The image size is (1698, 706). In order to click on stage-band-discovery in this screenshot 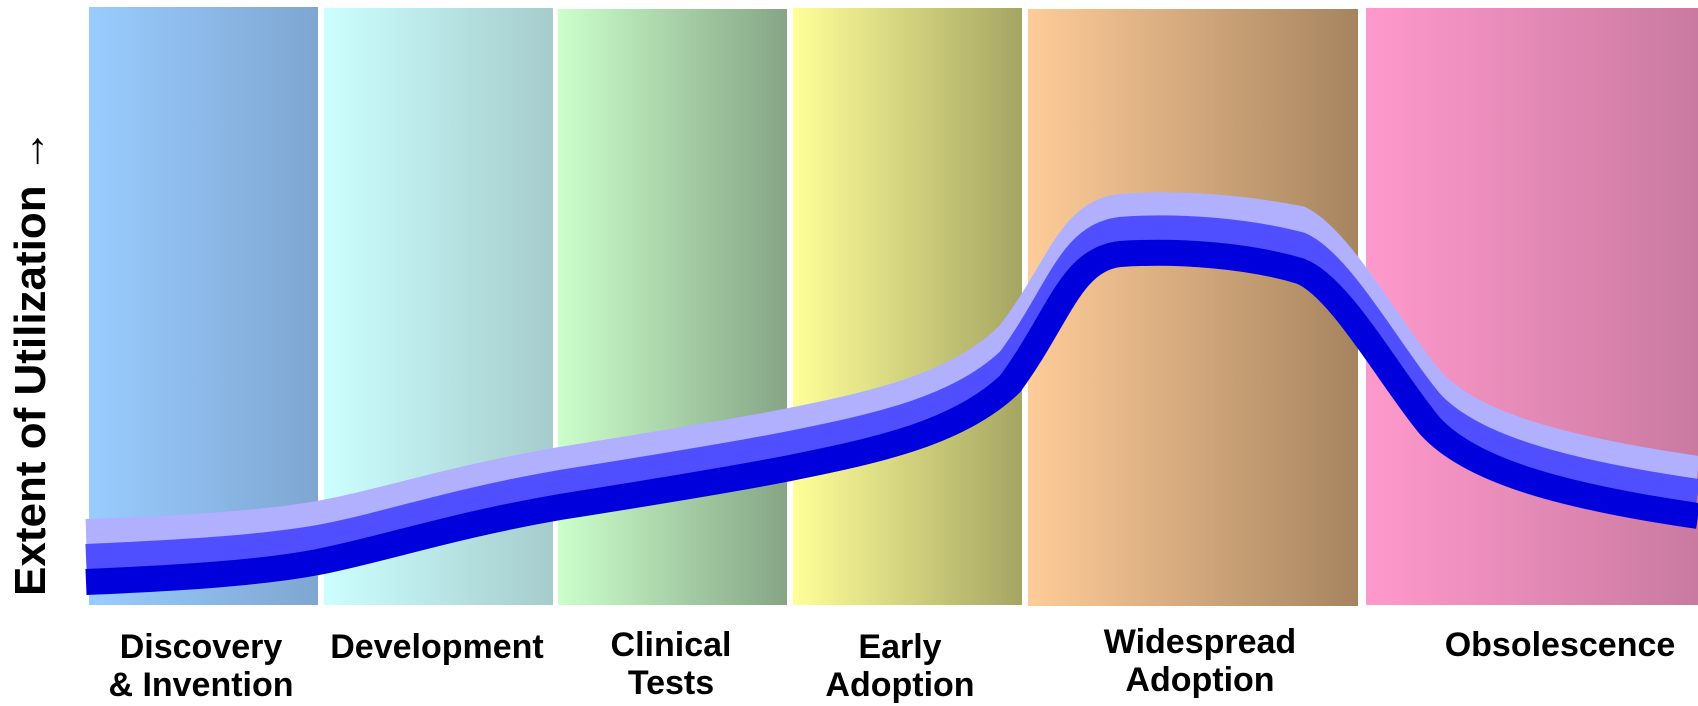, I will do `click(203, 306)`.